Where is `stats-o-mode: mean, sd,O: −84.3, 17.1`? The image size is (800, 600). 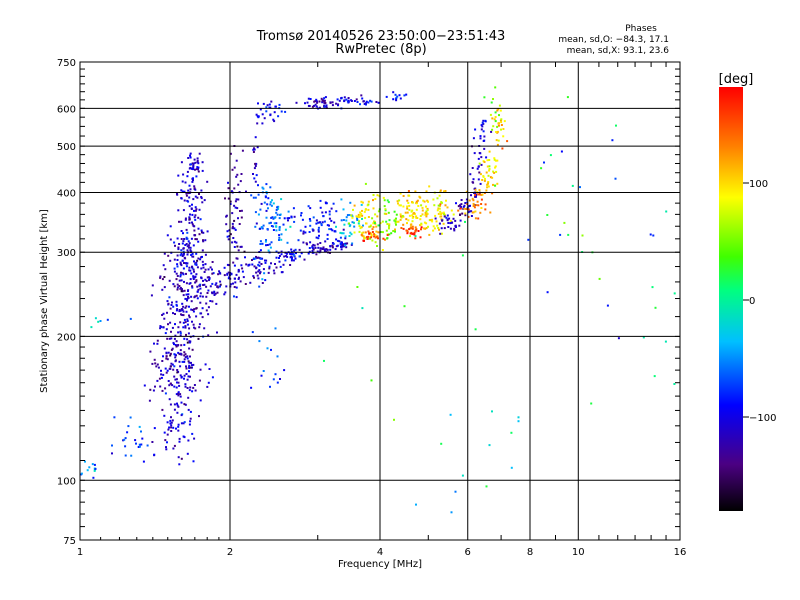 stats-o-mode: mean, sd,O: −84.3, 17.1 is located at coordinates (613, 40).